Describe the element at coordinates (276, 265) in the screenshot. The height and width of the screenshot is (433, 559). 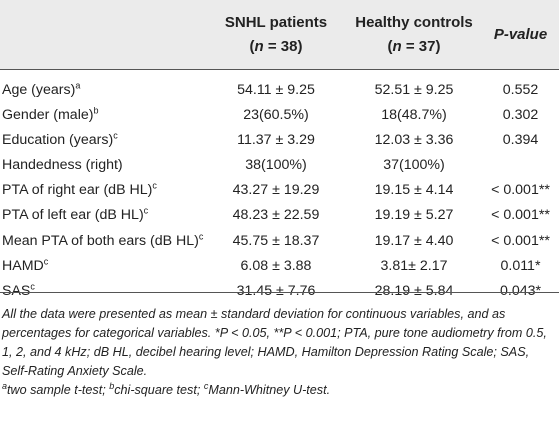
I see `cell-snhl-patients: 6.08 ± 3.88` at that location.